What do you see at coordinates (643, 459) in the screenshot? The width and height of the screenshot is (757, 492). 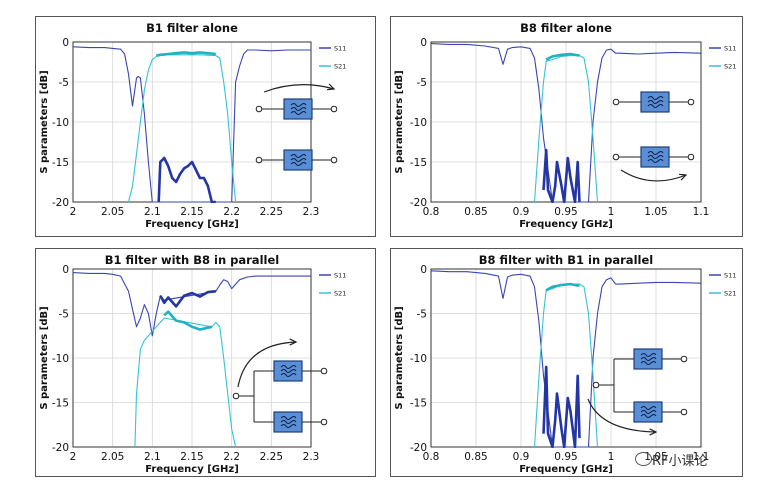 I see `wechat-icon` at bounding box center [643, 459].